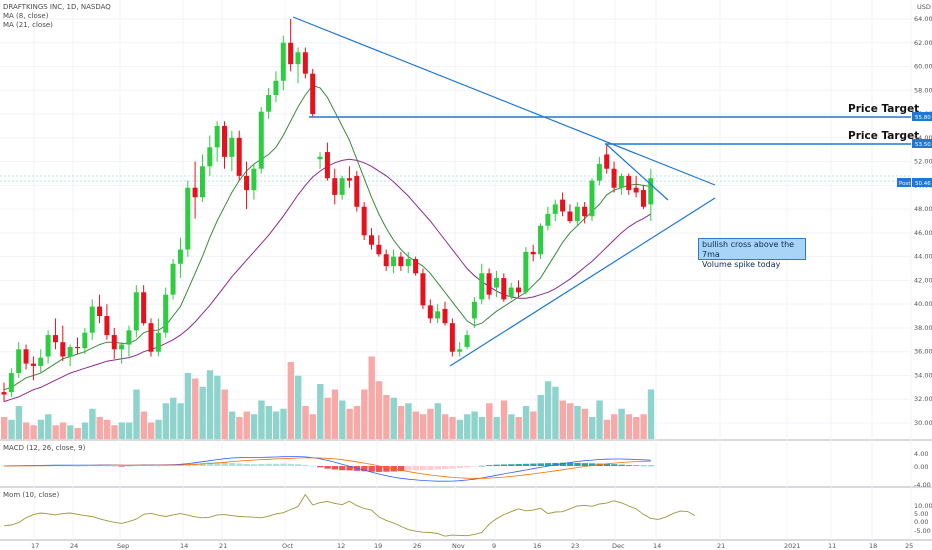 Image resolution: width=932 pixels, height=550 pixels. I want to click on post-tag-bg, so click(904, 182).